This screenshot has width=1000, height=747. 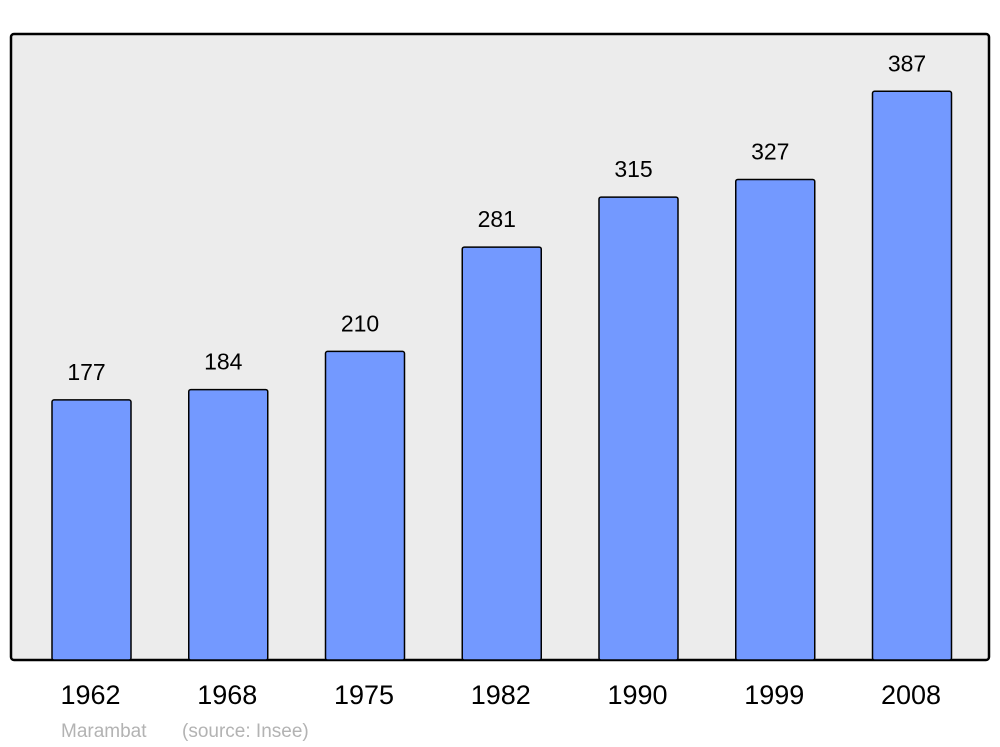 What do you see at coordinates (775, 419) in the screenshot?
I see `bar-1999` at bounding box center [775, 419].